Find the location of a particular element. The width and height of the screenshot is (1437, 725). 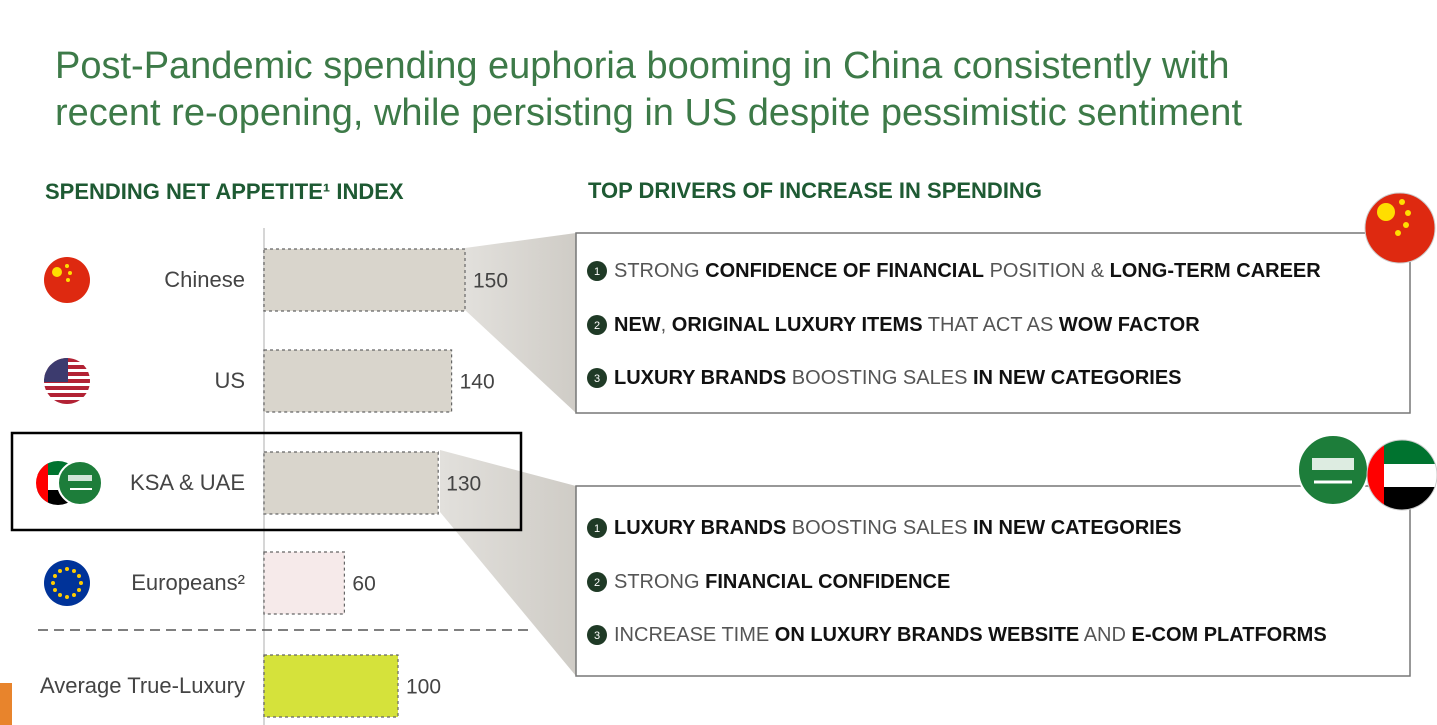

driver-emphasis: LONG-TERM CAREER is located at coordinates (1216, 271).